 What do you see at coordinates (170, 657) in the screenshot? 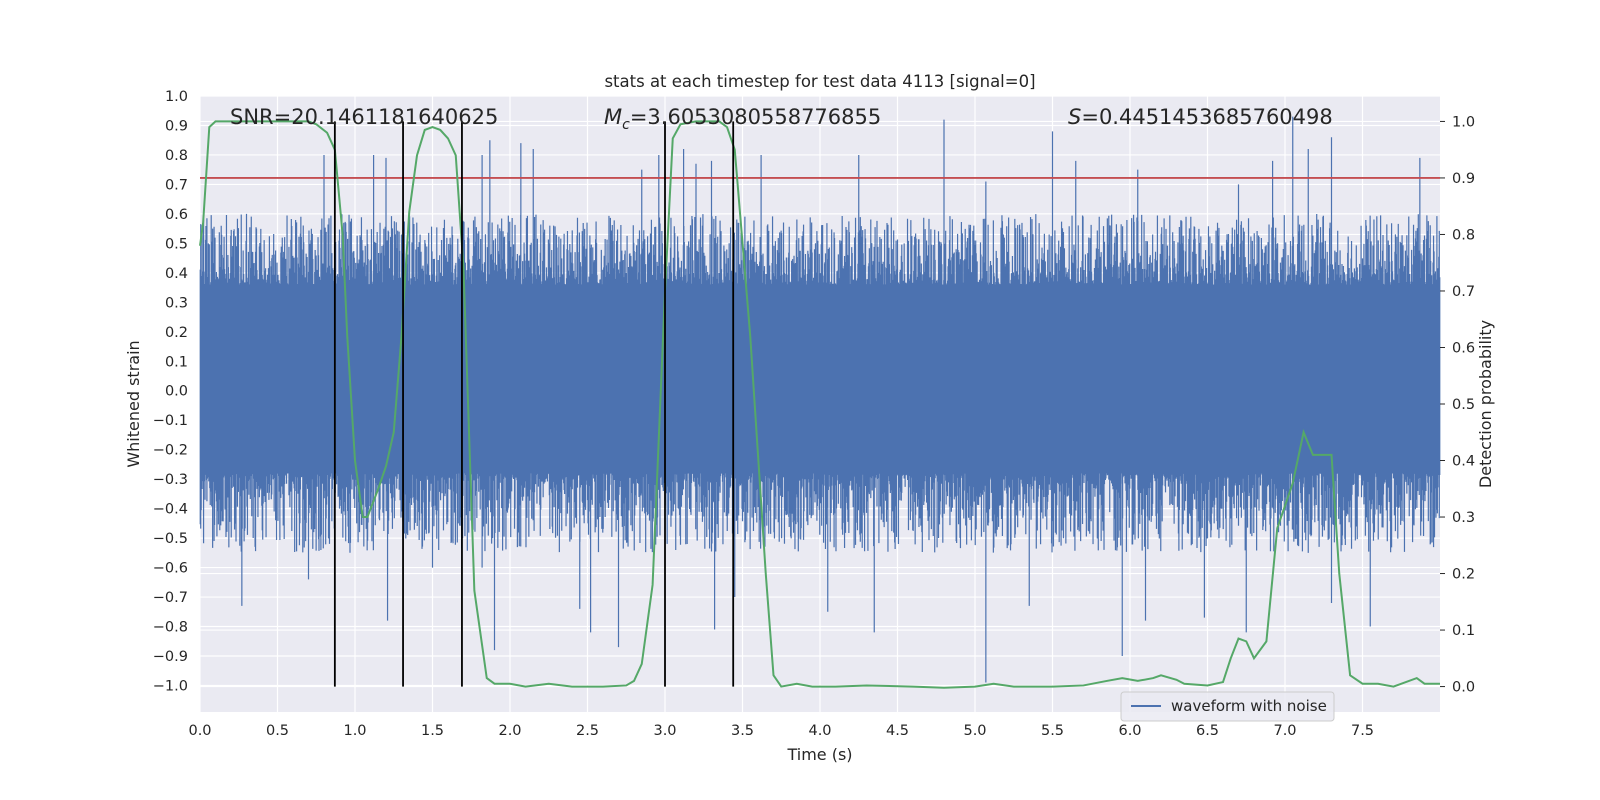
I see `y-tick-label: −0.9` at bounding box center [170, 657].